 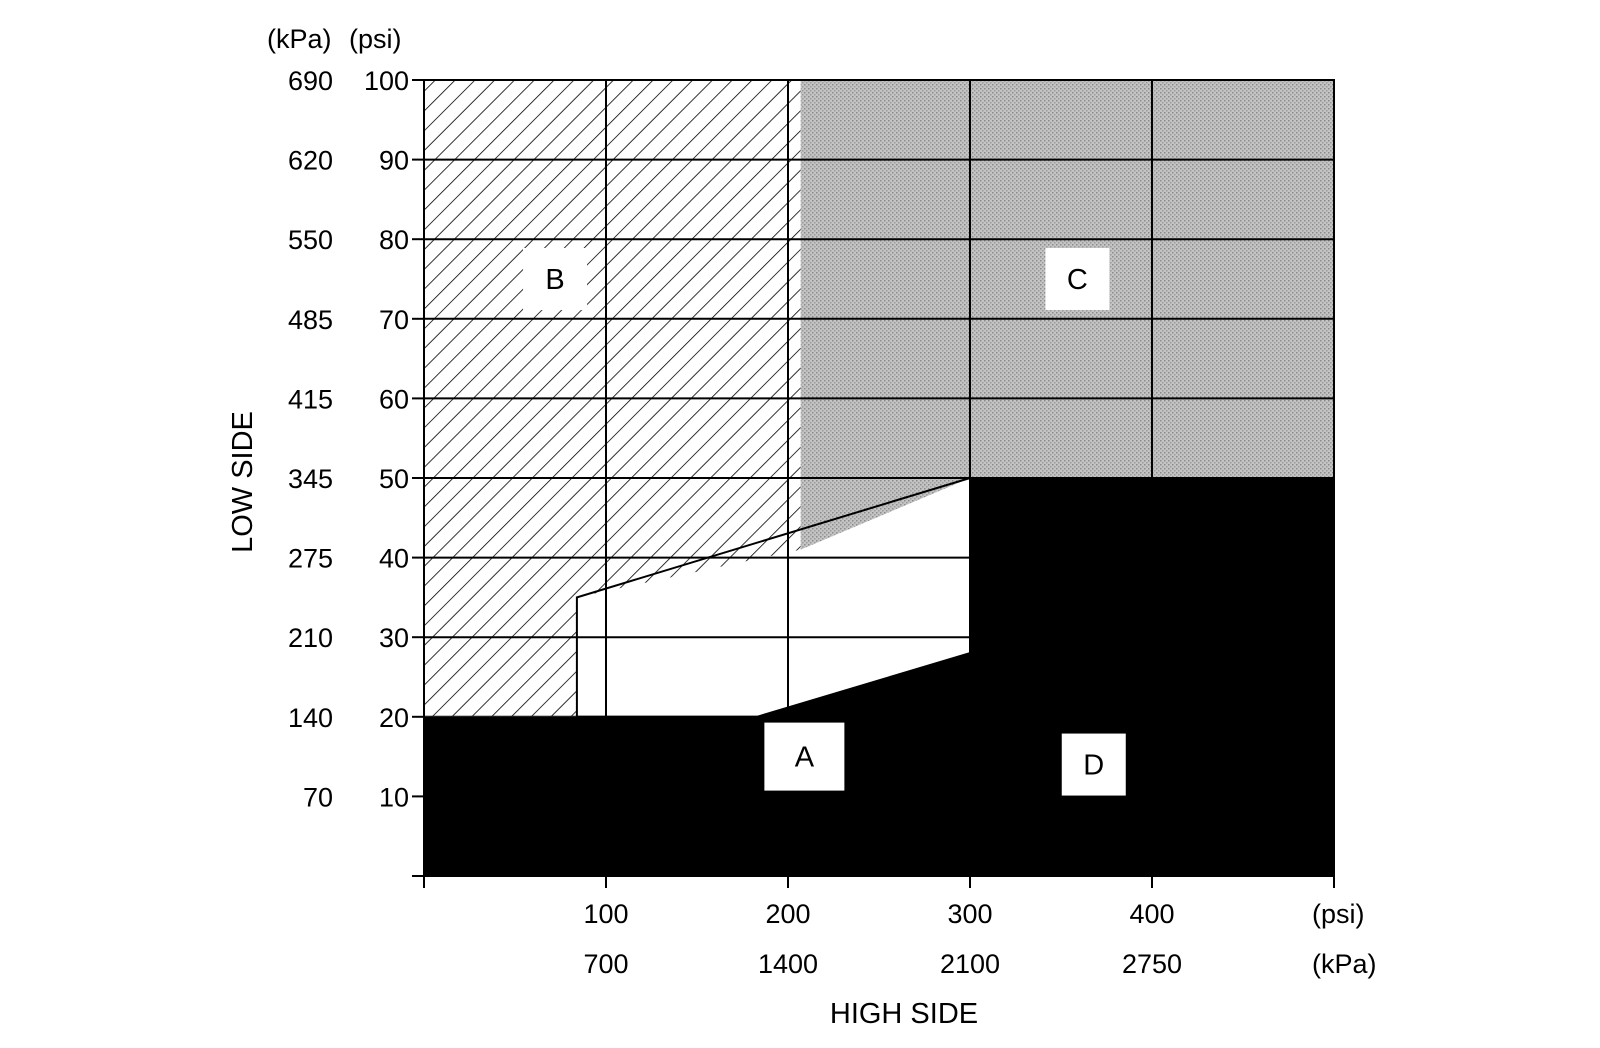 I want to click on y-tick-label-psi: 90, so click(x=394, y=161).